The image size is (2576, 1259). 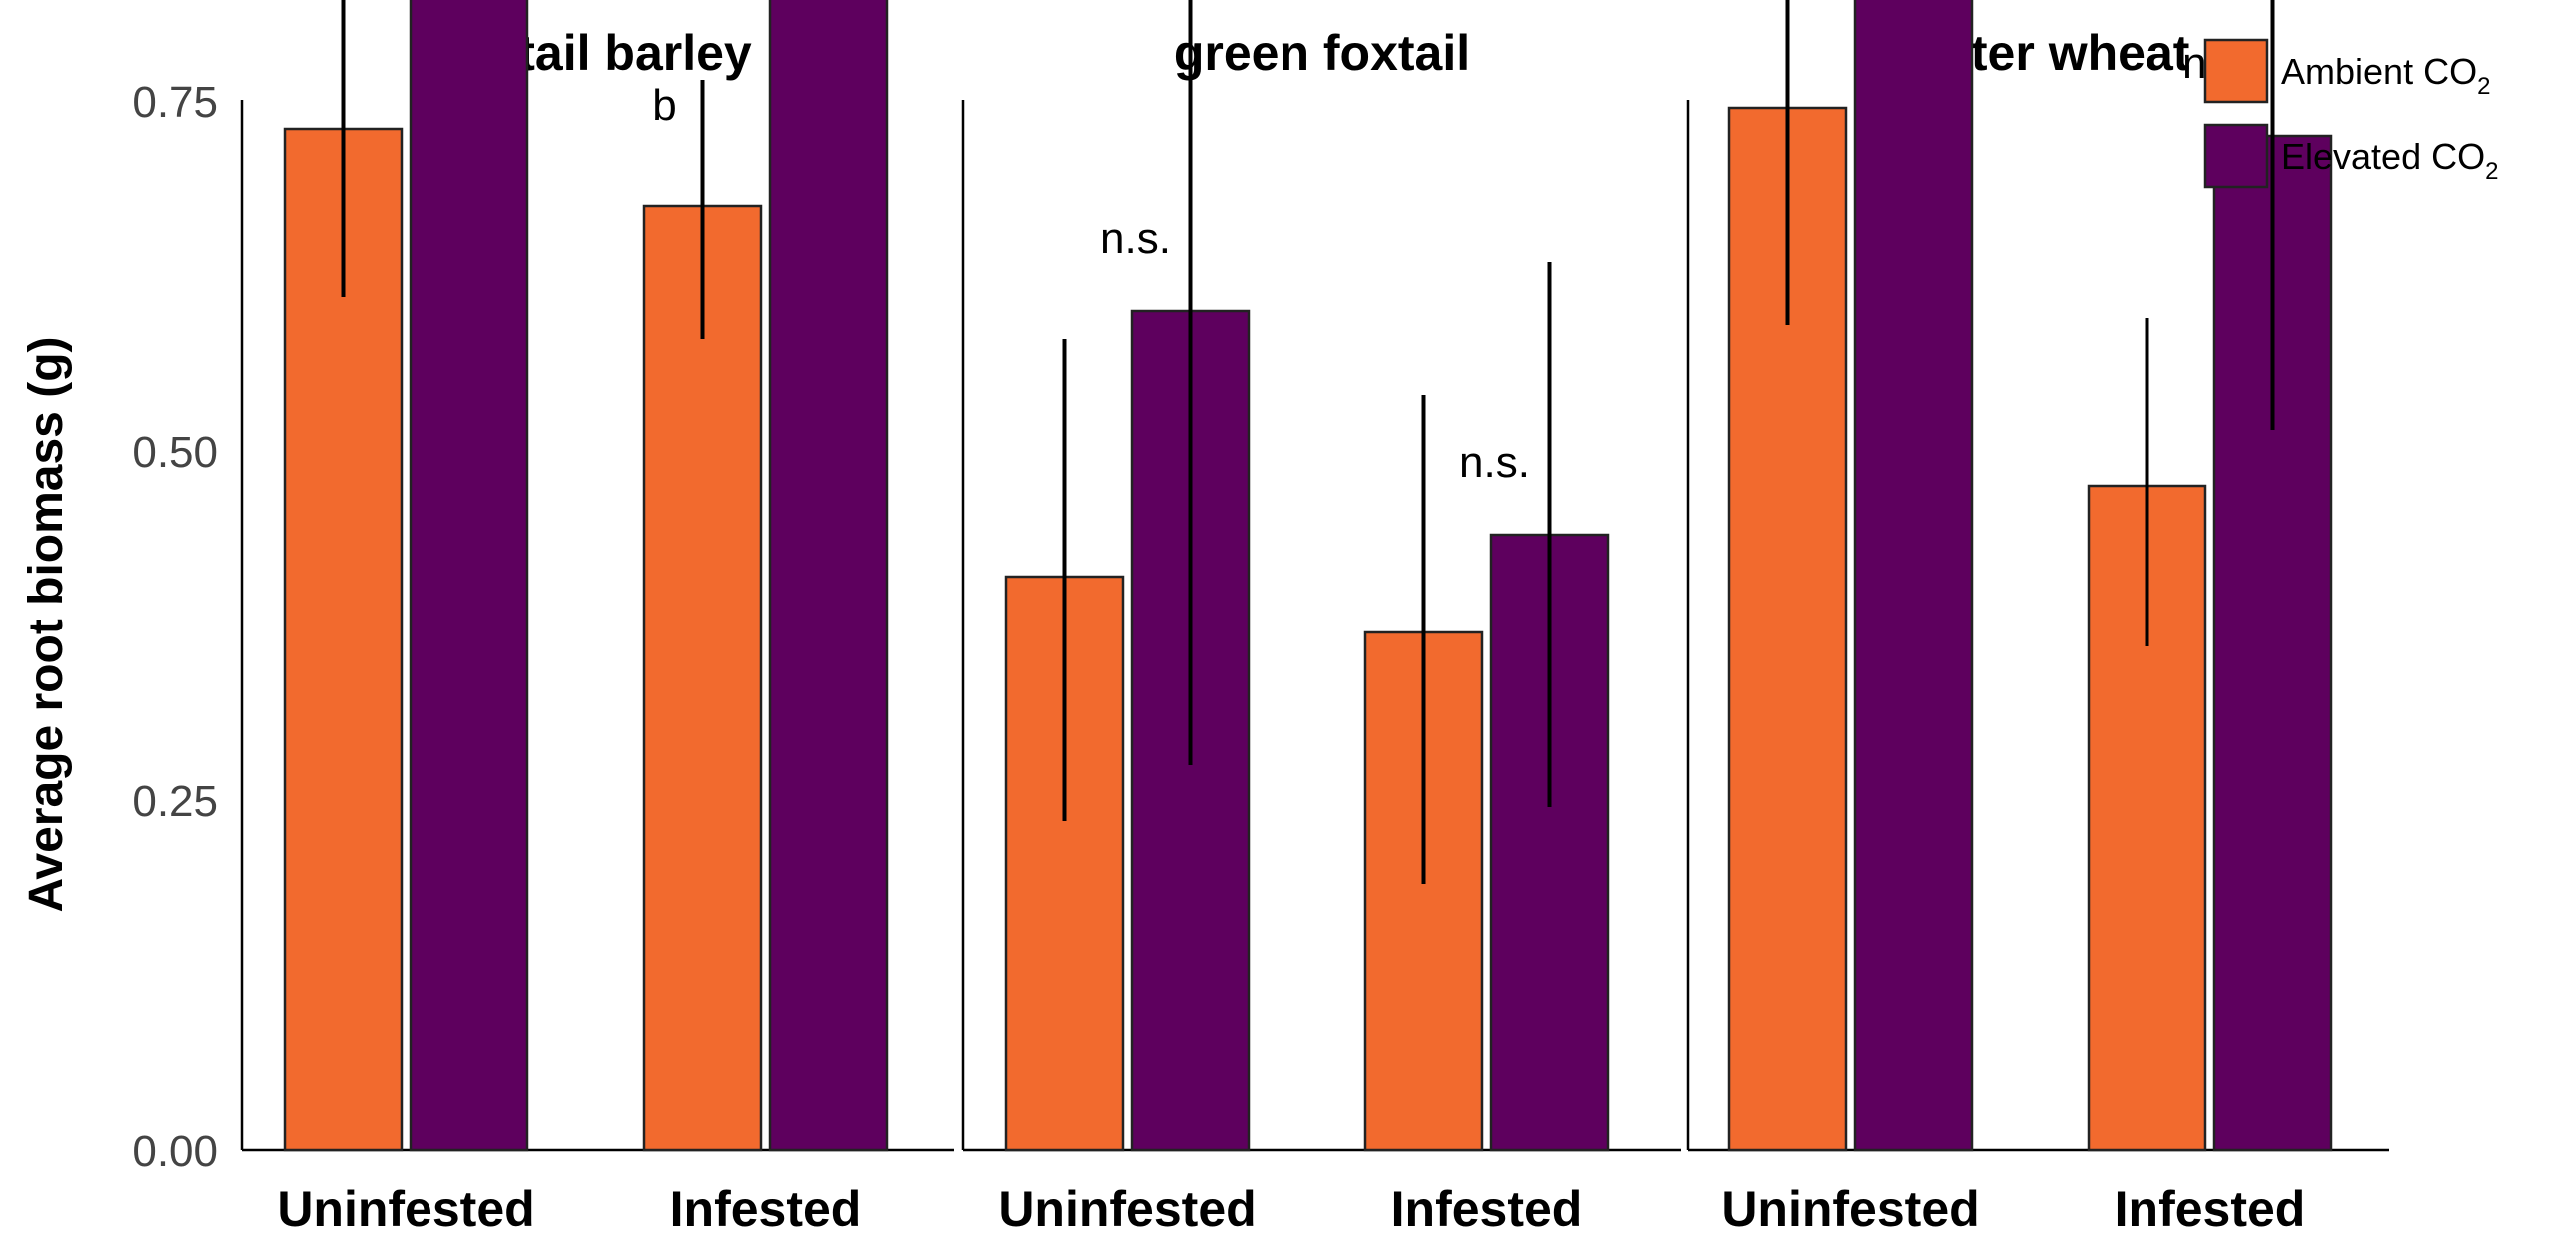 What do you see at coordinates (47, 624) in the screenshot?
I see `y-axis-label: Average root biomass (g)` at bounding box center [47, 624].